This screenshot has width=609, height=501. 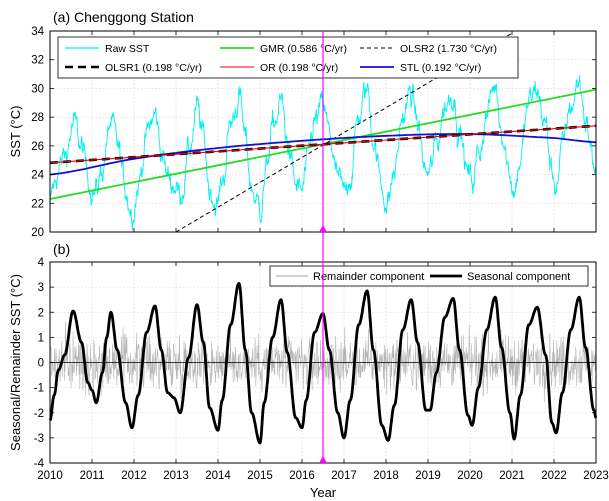 I want to click on x-tick-label: 2011, so click(x=92, y=476).